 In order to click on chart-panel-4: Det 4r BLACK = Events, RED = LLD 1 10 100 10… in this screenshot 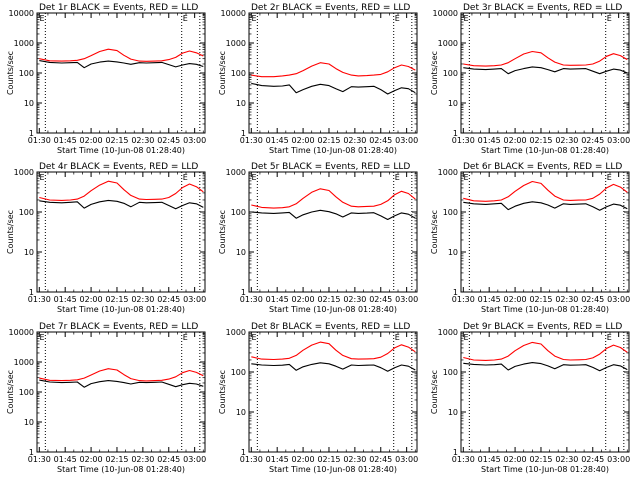, I will do `click(106, 238)`.